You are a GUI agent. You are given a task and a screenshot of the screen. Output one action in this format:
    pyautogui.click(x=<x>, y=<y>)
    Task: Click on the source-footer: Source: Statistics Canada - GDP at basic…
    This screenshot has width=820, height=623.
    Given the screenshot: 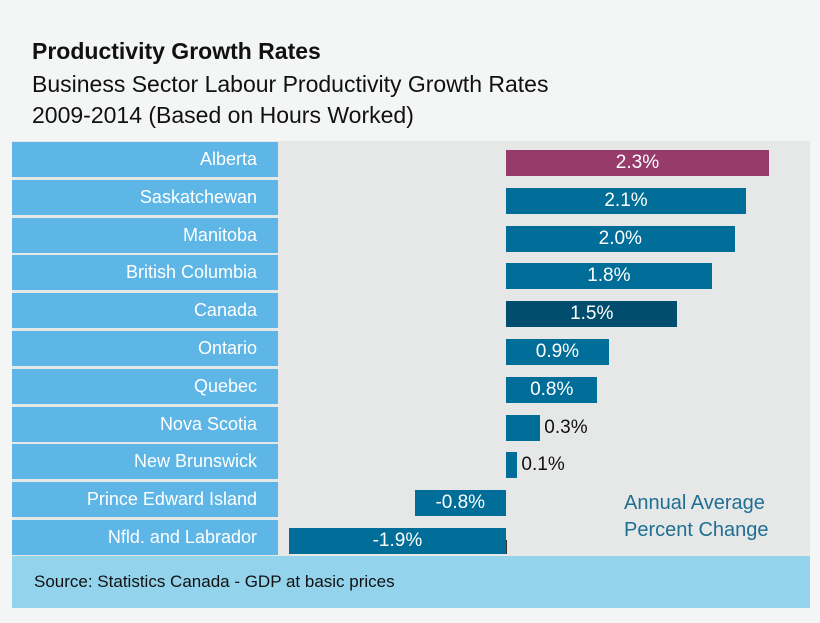 What is the action you would take?
    pyautogui.click(x=411, y=582)
    